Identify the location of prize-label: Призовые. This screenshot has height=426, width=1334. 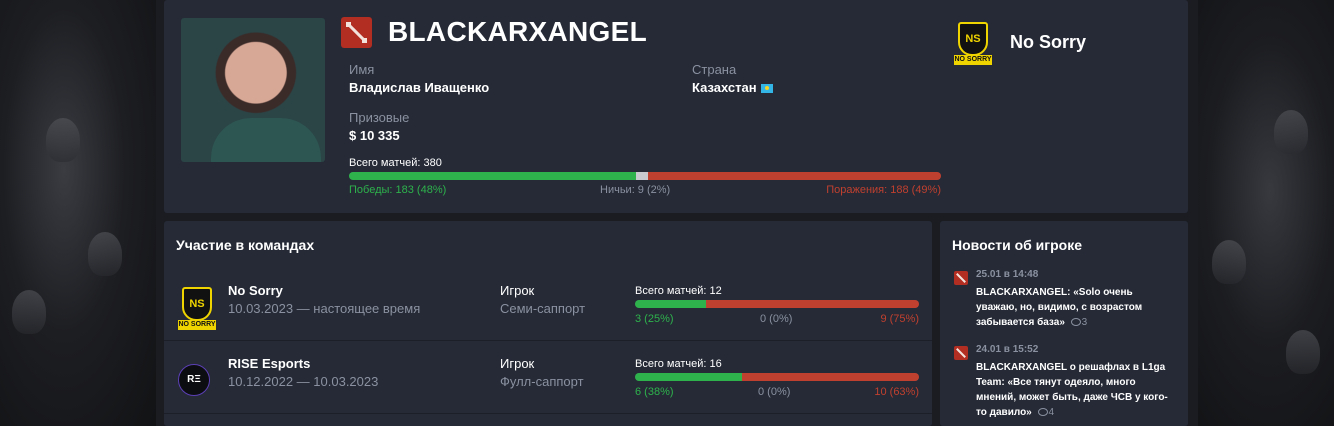
(379, 117).